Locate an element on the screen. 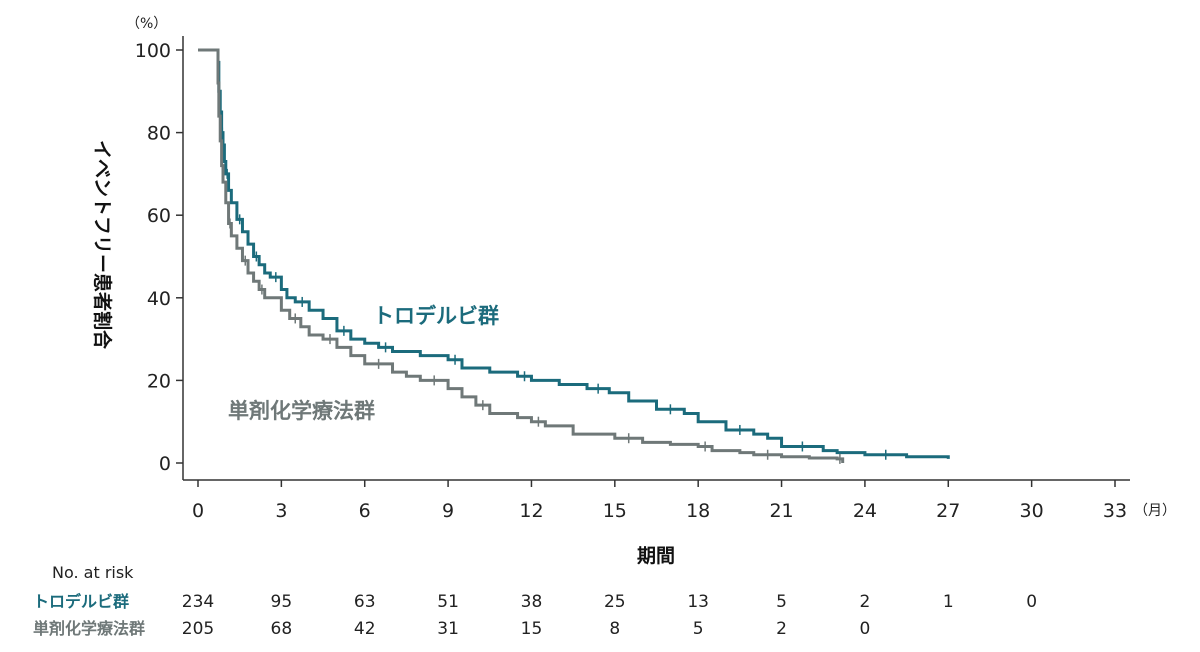  x-tick-label: 21 is located at coordinates (781, 511).